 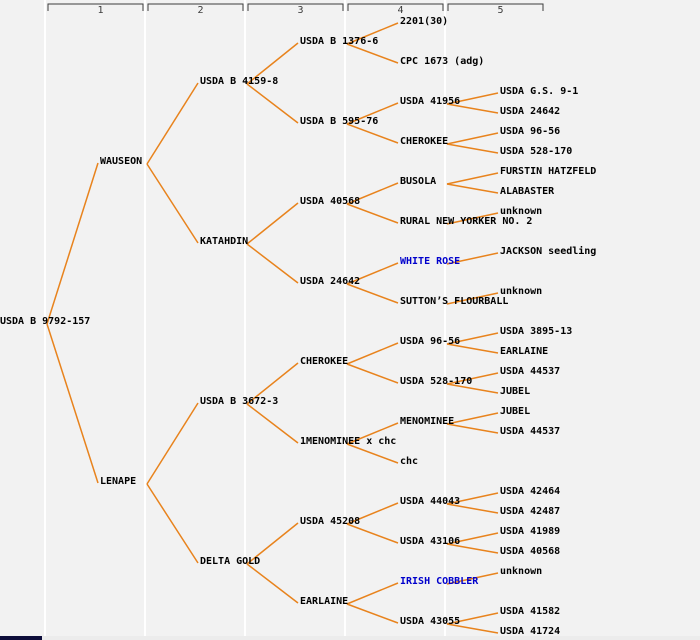 I want to click on tree-node-u41724: USDA 41724, so click(x=530, y=631).